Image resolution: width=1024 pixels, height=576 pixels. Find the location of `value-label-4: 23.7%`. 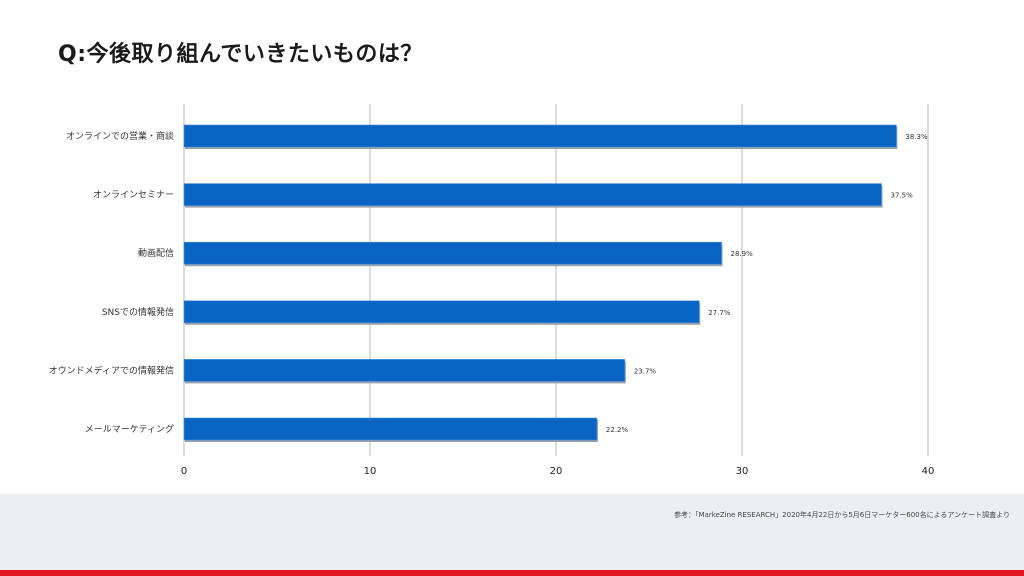

value-label-4: 23.7% is located at coordinates (645, 371).